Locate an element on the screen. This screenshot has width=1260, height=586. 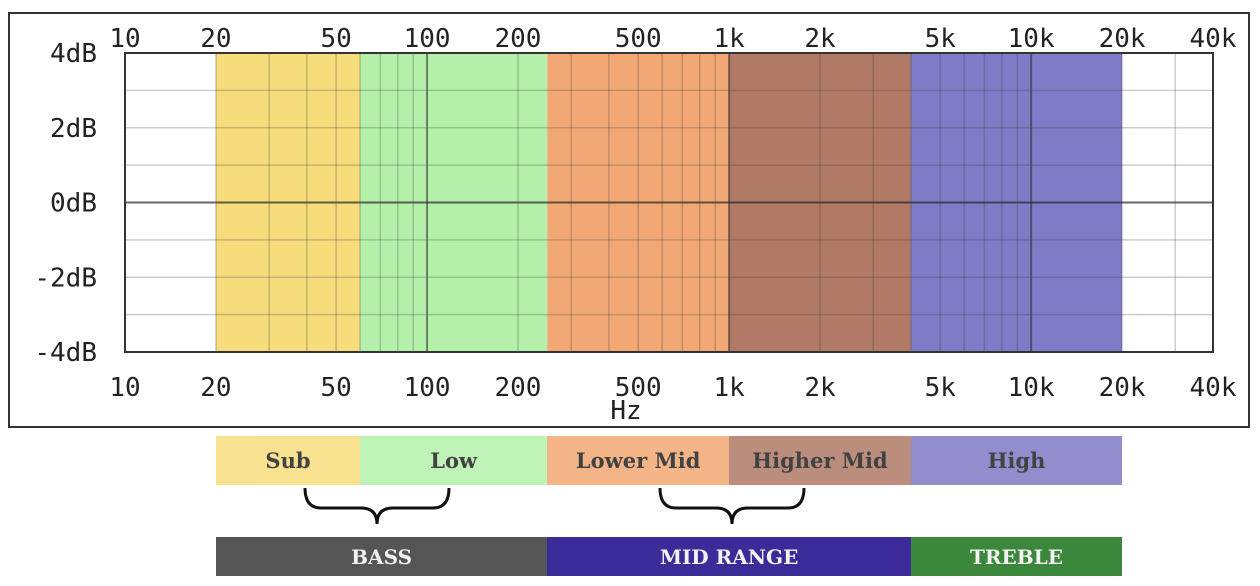
legend-group-mid-range: MID RANGE is located at coordinates (729, 556).